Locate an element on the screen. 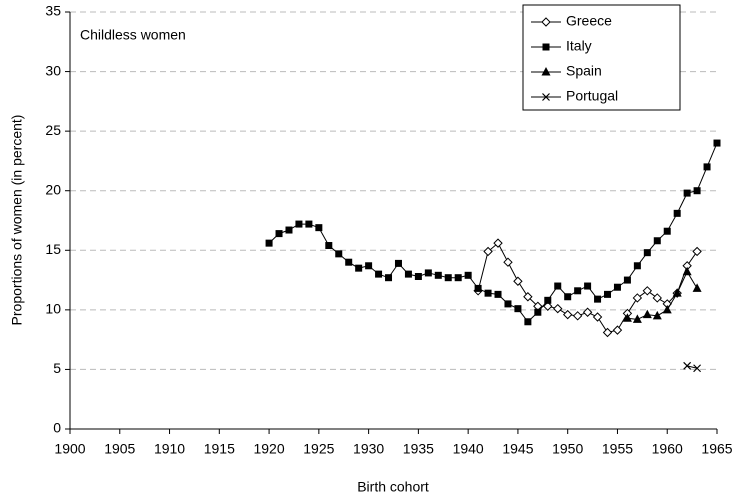  x-tick-label: 1930 is located at coordinates (368, 449).